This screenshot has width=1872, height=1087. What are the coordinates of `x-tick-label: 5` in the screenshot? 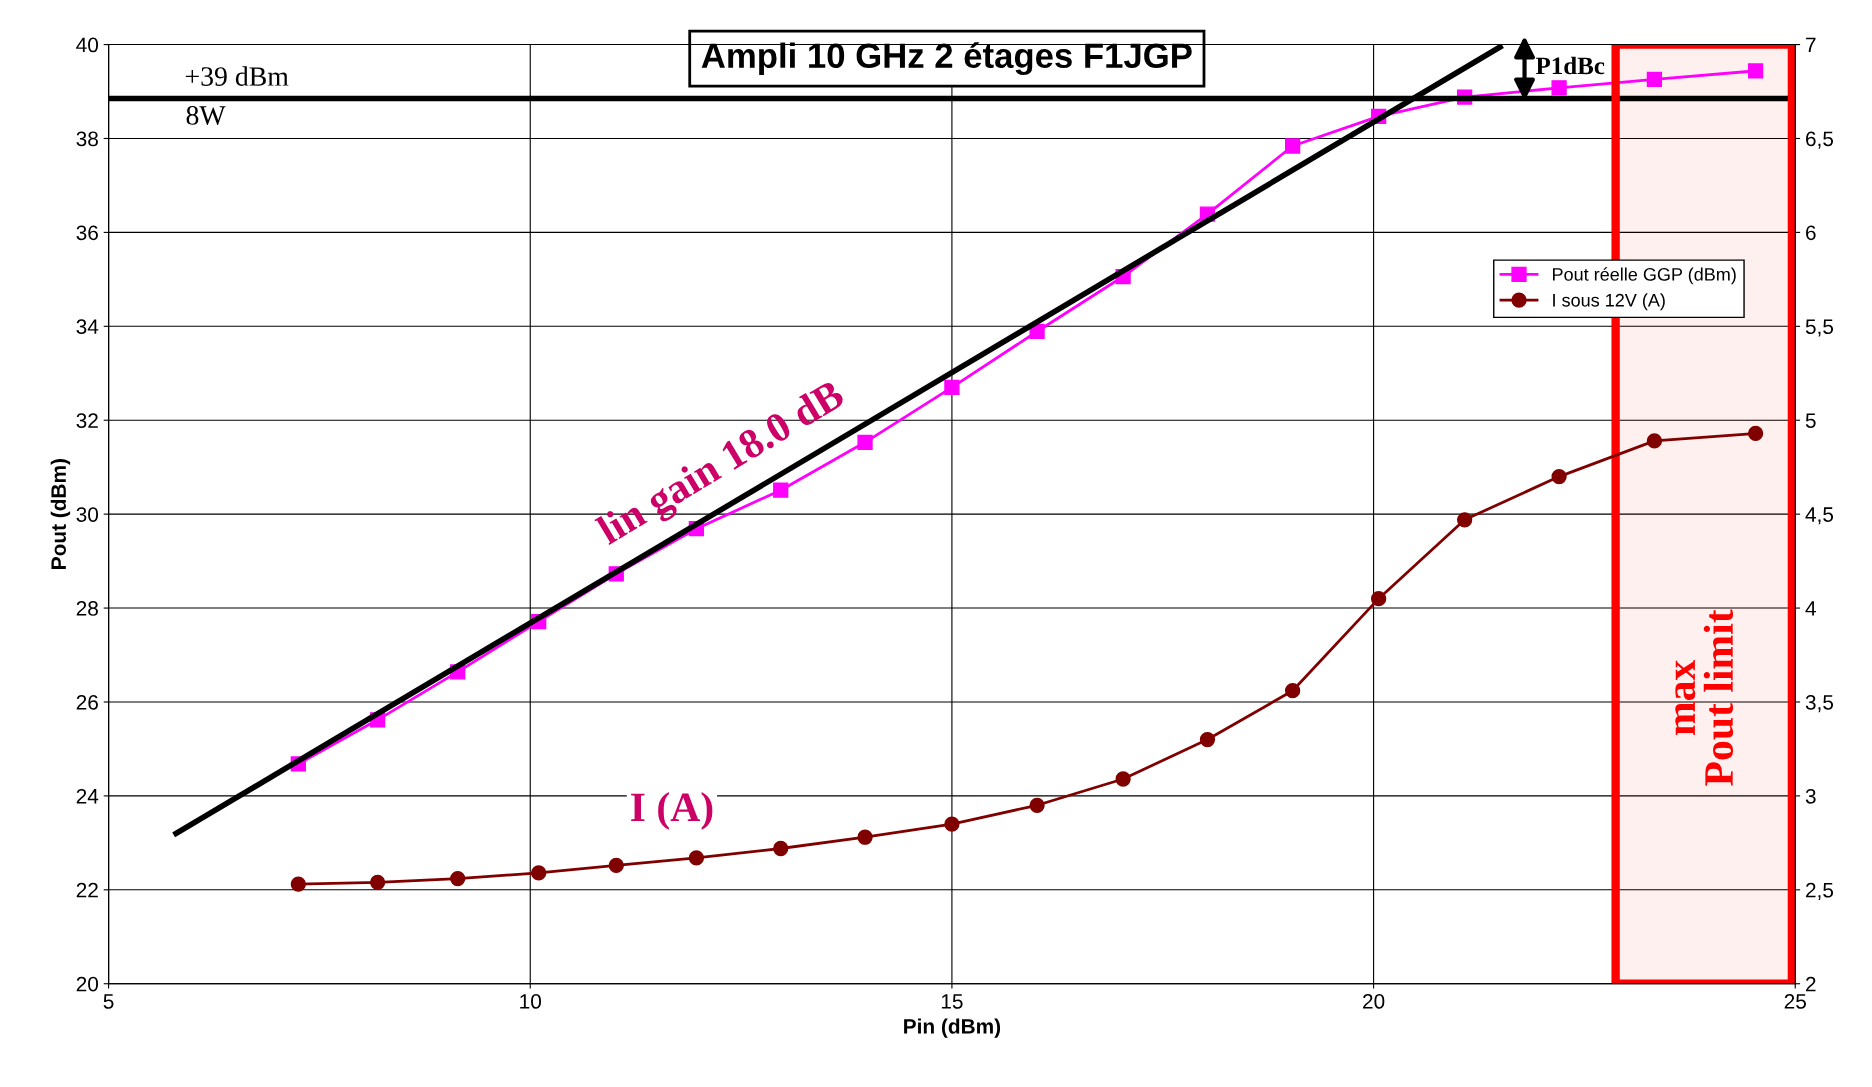 It's located at (108, 1001).